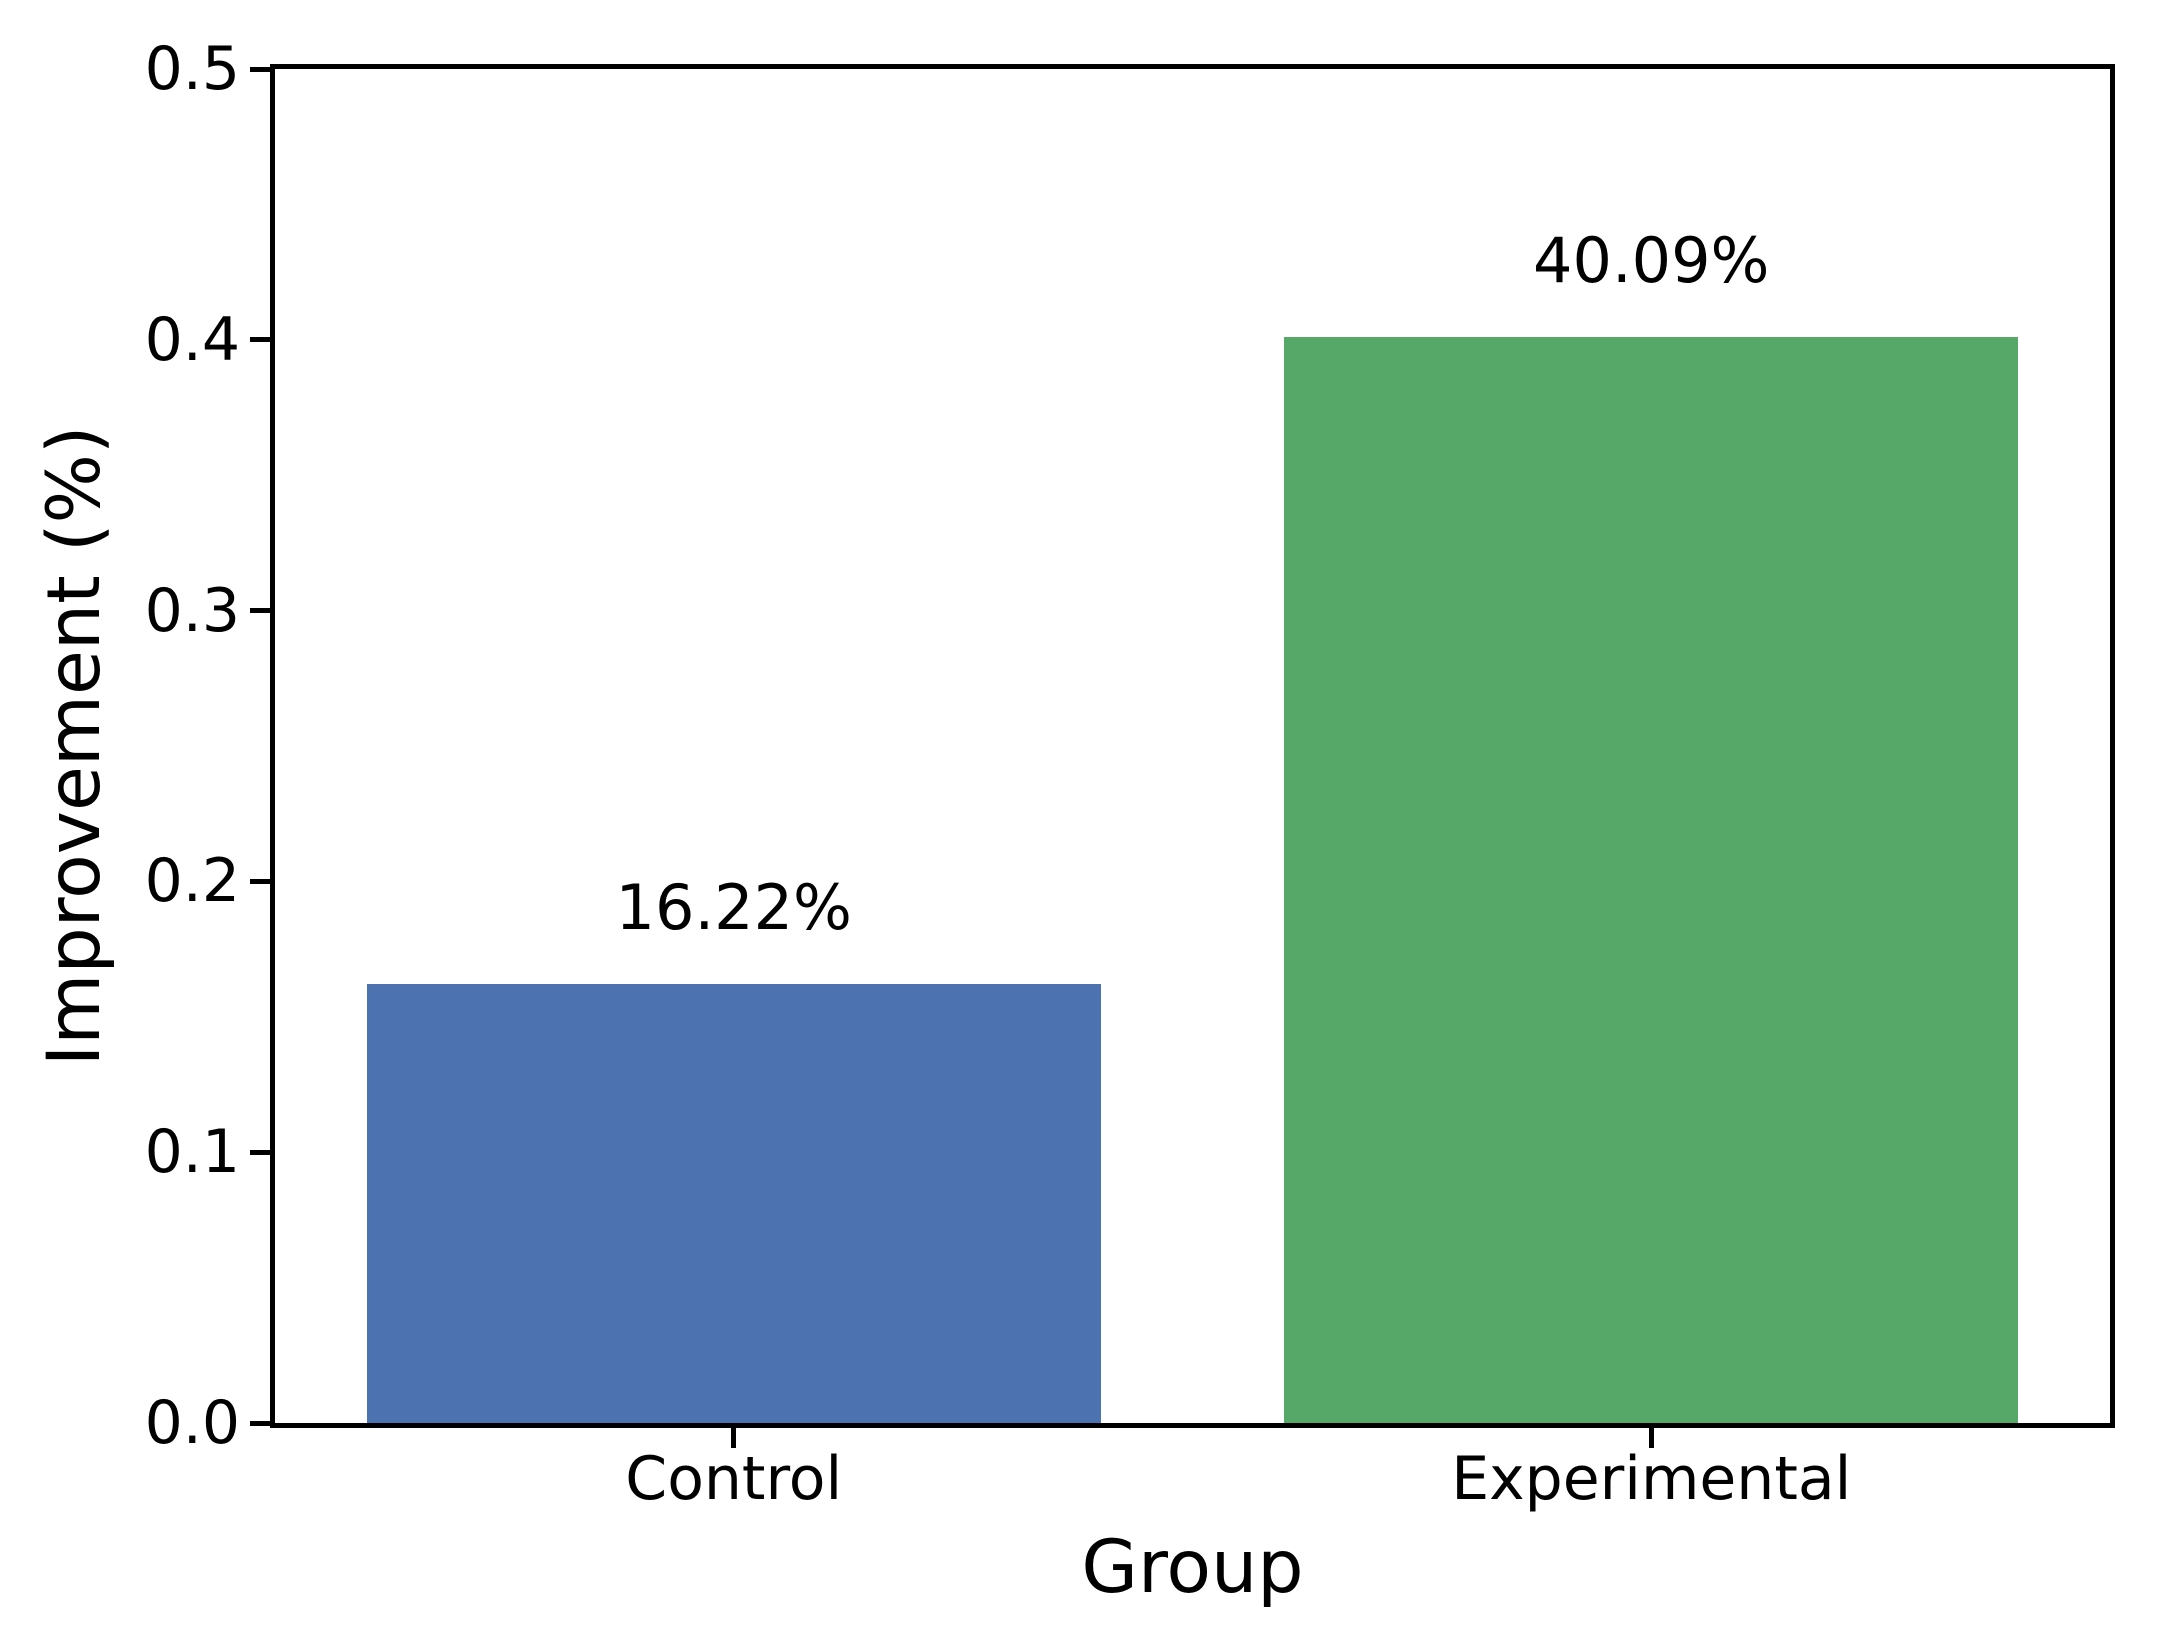 The image size is (2165, 1627). Describe the element at coordinates (74, 746) in the screenshot. I see `y-axis-label: Improvement (%)` at that location.